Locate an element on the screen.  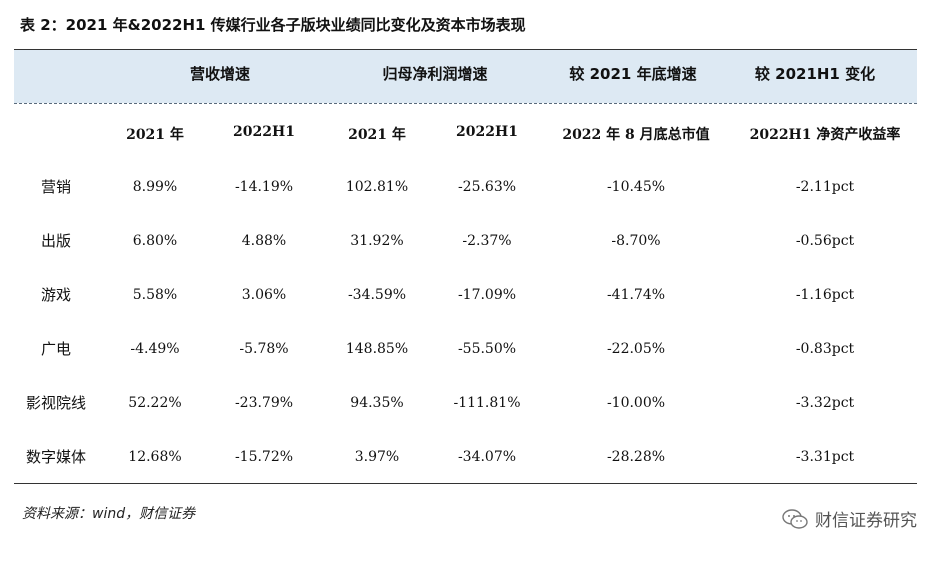
row-label: 出版 is located at coordinates (55, 241).